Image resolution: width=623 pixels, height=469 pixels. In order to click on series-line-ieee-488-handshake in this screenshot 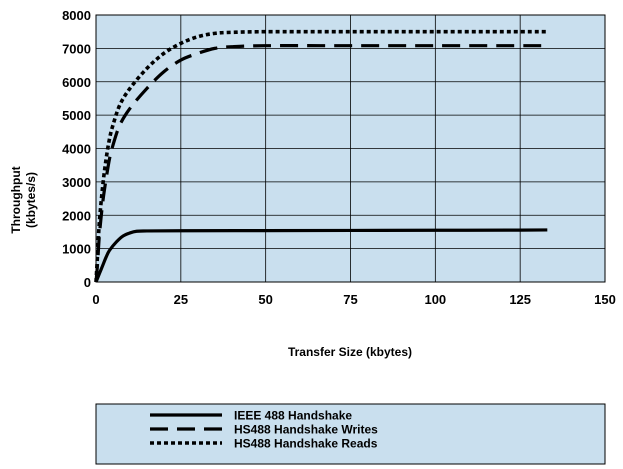, I will do `click(321, 255)`.